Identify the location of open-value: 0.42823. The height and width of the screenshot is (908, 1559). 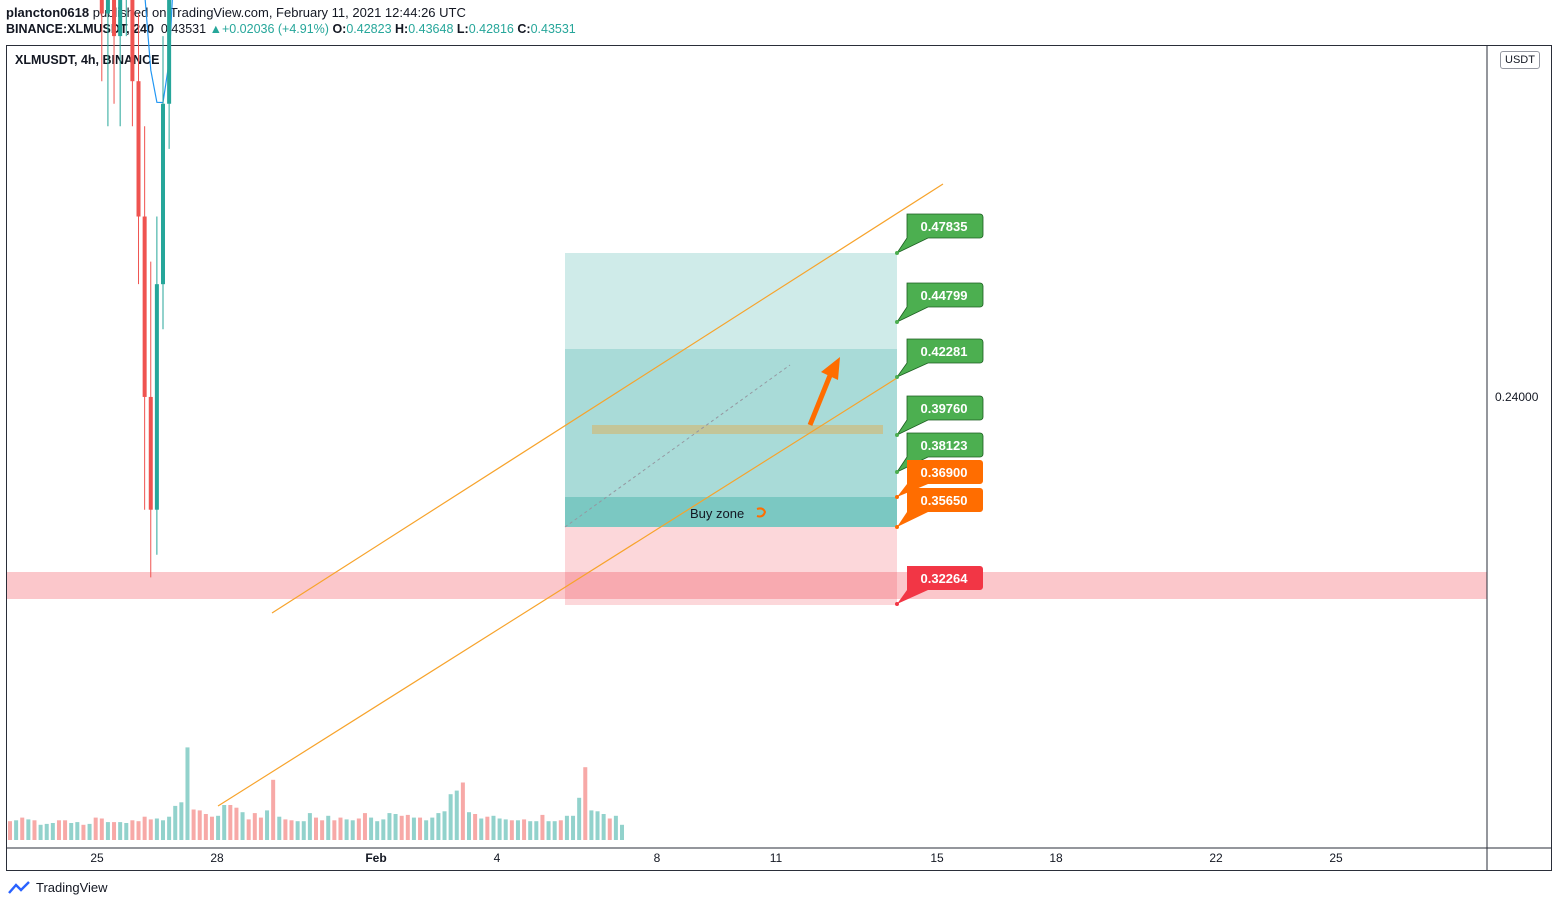
(369, 29).